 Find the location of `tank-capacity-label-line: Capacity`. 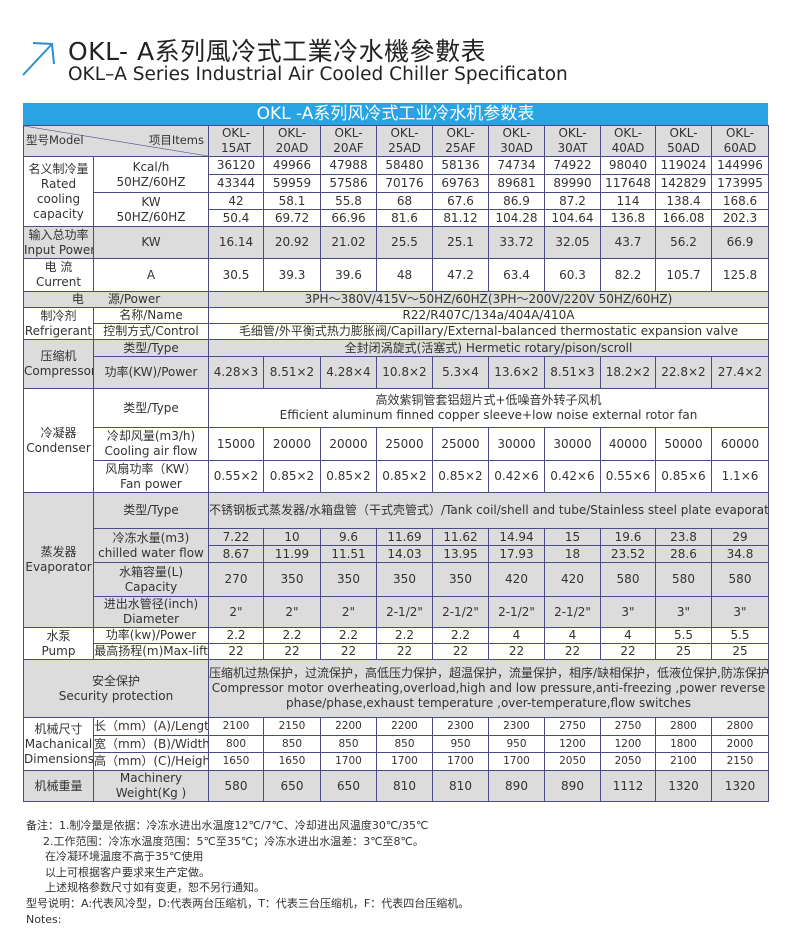

tank-capacity-label-line: Capacity is located at coordinates (151, 586).